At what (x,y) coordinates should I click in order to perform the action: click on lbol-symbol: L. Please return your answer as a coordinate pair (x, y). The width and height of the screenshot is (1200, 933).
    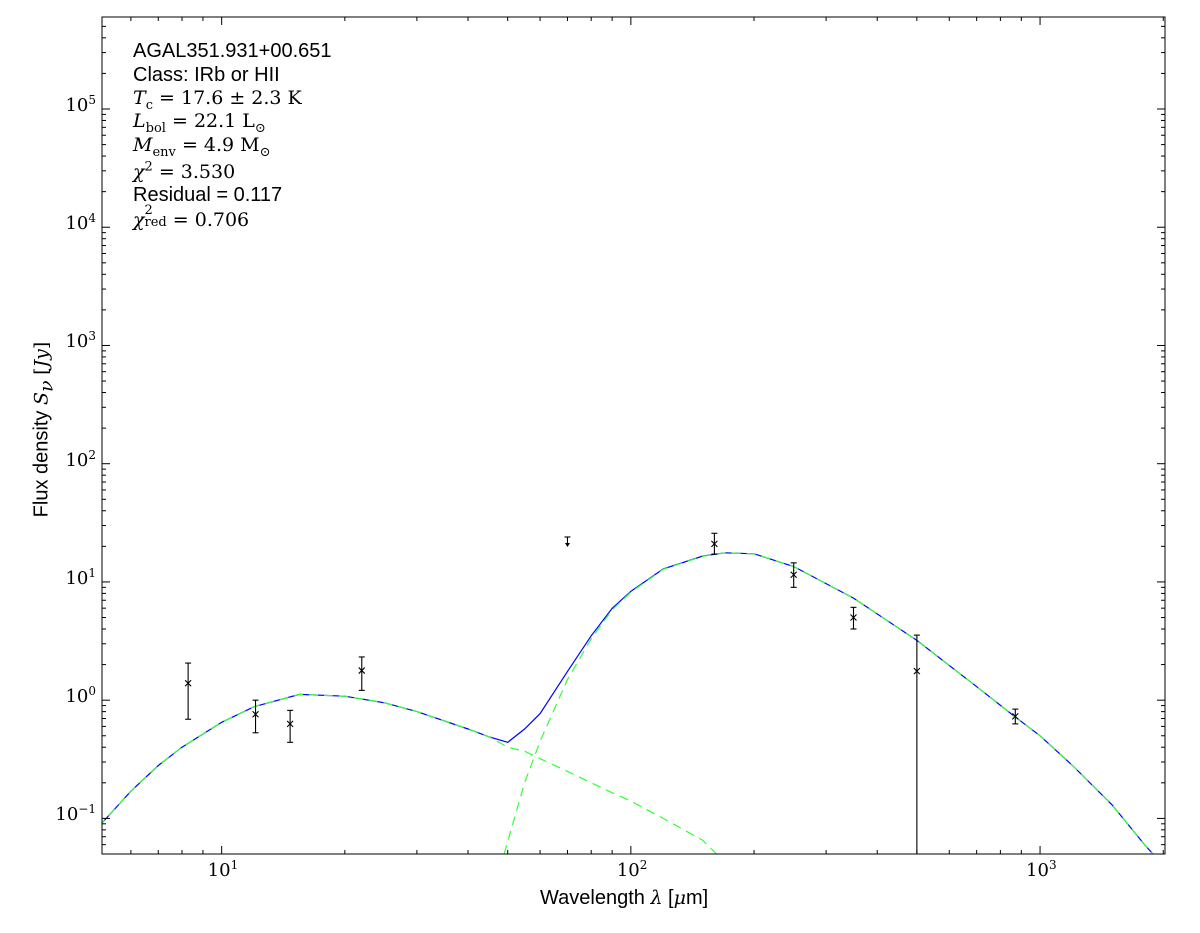
    Looking at the image, I should click on (139, 121).